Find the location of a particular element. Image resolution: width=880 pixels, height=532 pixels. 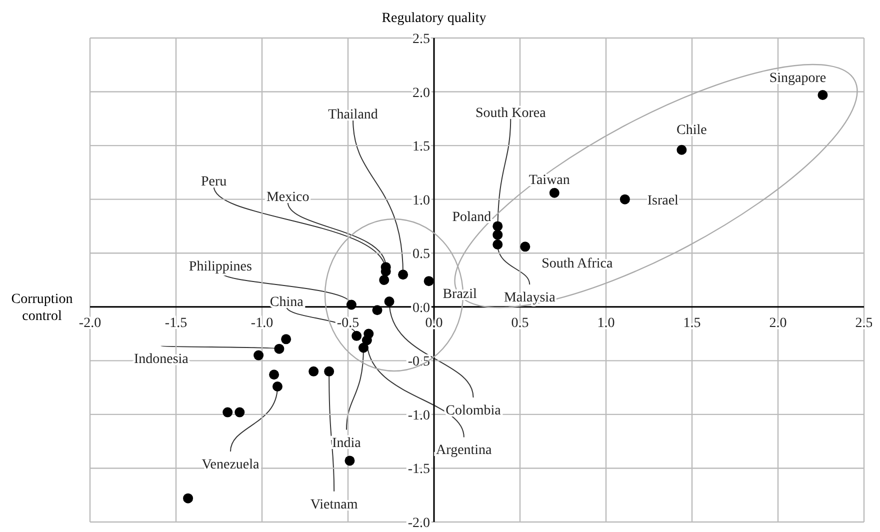

annotation: Vietnam is located at coordinates (334, 504).